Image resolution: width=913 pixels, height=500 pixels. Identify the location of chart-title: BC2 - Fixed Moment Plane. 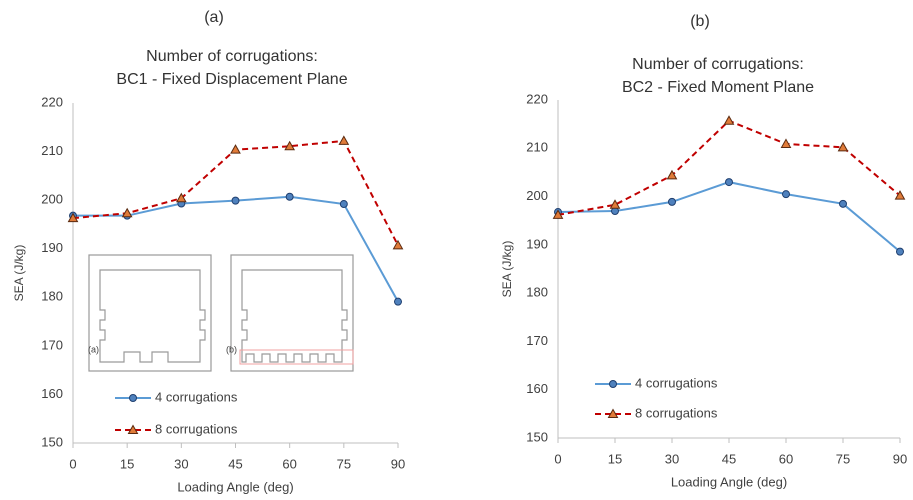
(718, 87).